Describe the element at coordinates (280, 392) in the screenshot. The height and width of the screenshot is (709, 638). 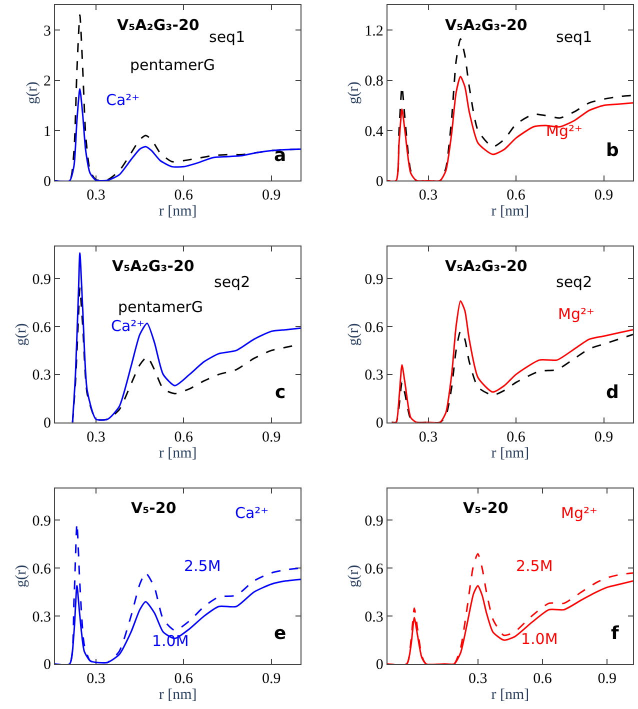
I see `annotation: c` at that location.